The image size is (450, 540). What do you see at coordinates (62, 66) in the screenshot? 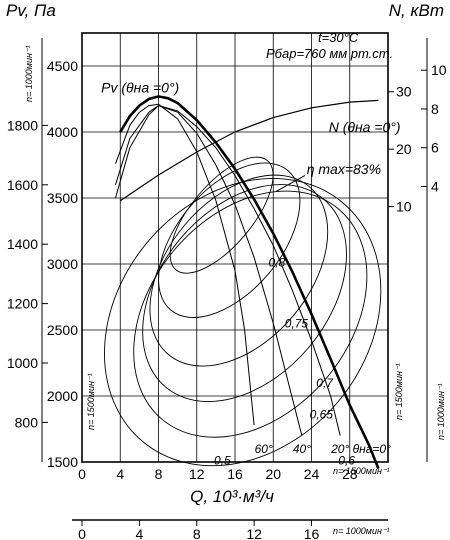
I see `tick-label-pv-1500: 4500` at bounding box center [62, 66].